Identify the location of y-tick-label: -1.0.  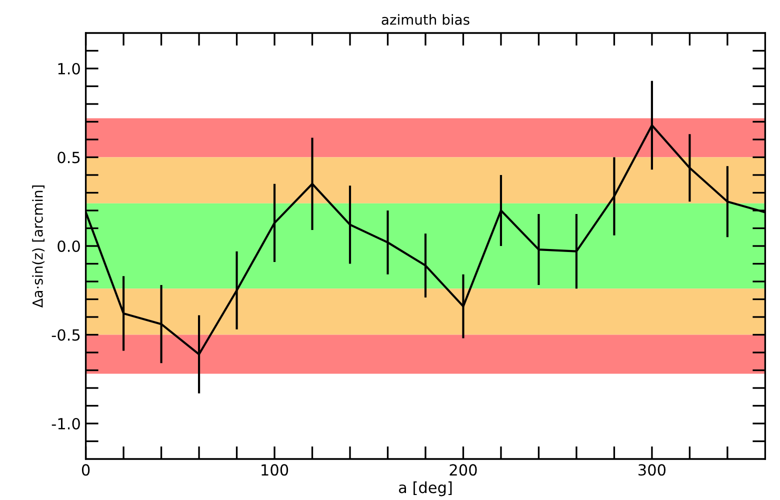
(66, 424).